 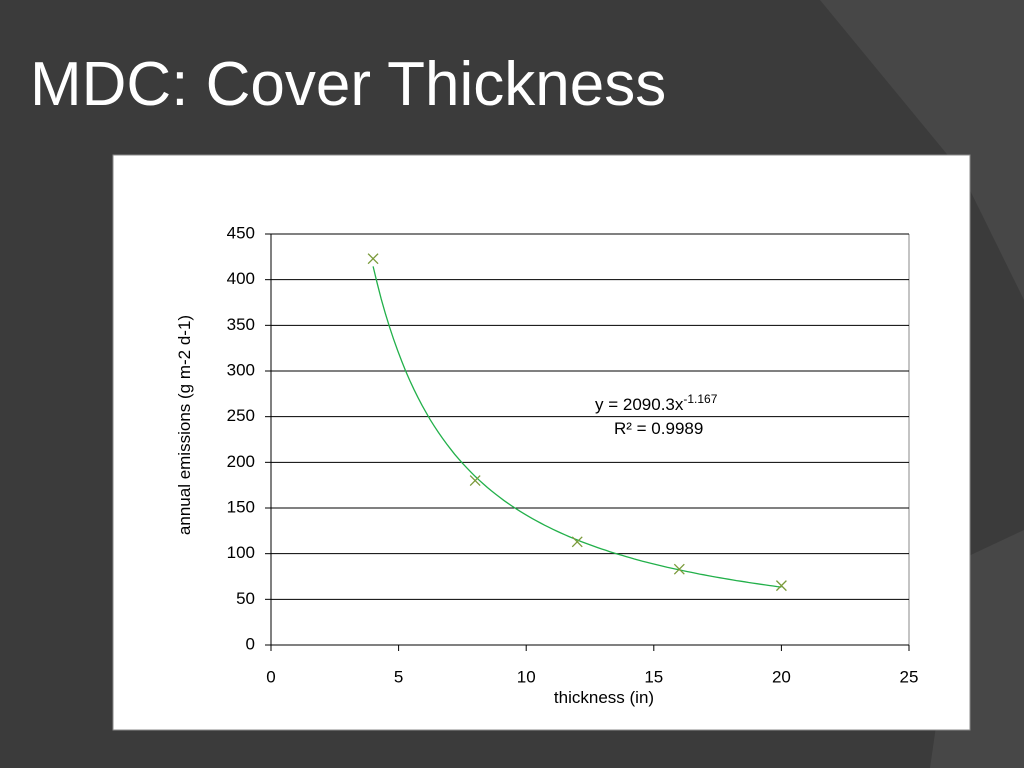 I want to click on x-tick-label: 20, so click(x=781, y=676).